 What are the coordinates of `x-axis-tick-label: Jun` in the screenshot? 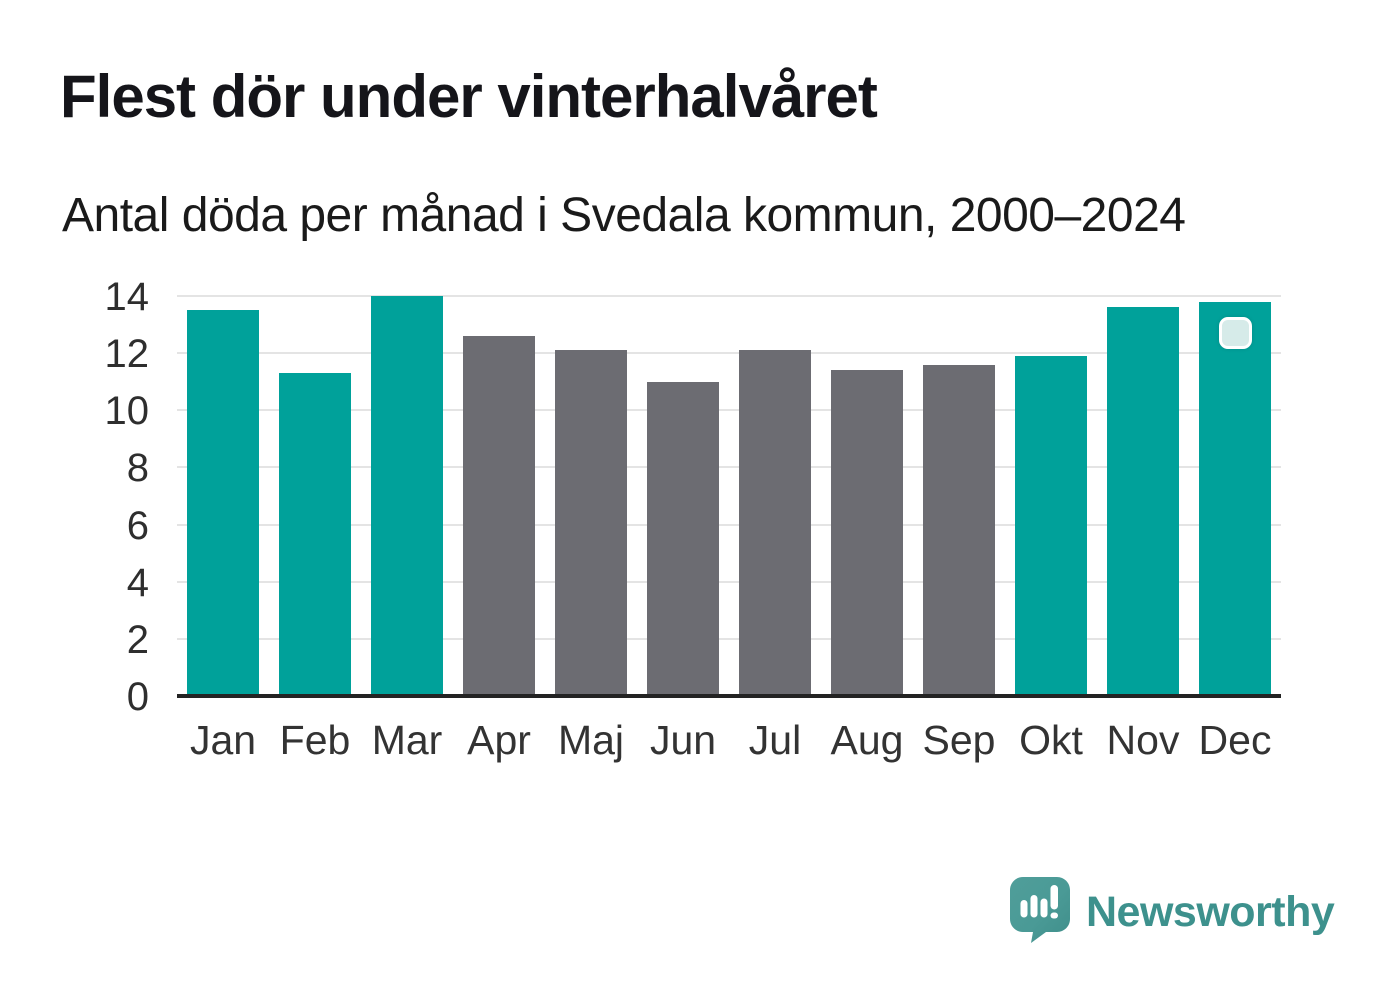 It's located at (683, 740).